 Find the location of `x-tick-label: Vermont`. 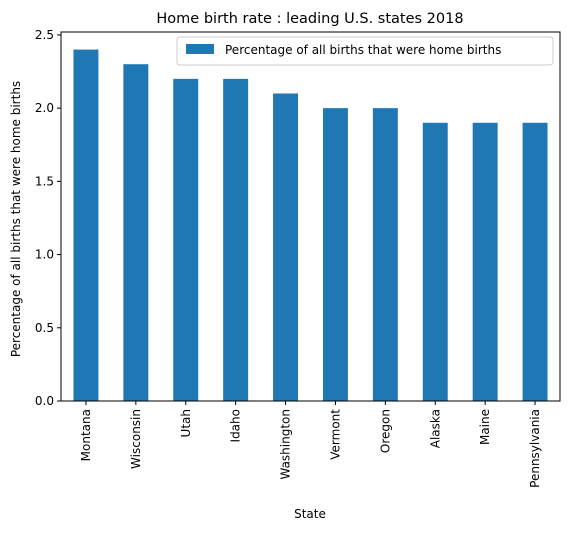

x-tick-label: Vermont is located at coordinates (335, 434).